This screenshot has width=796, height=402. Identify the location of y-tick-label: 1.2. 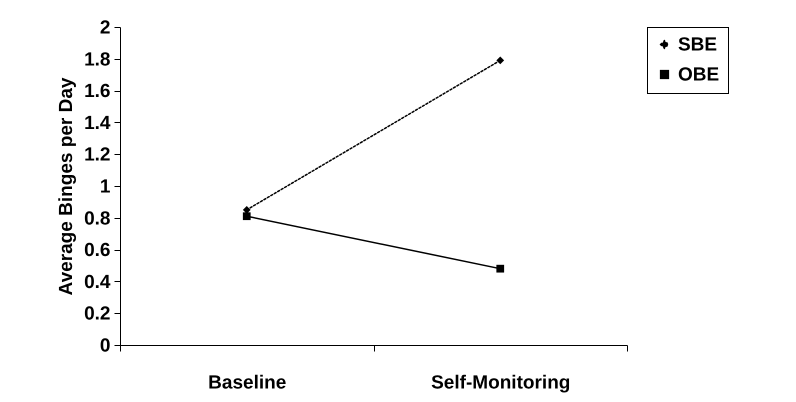
(97, 155).